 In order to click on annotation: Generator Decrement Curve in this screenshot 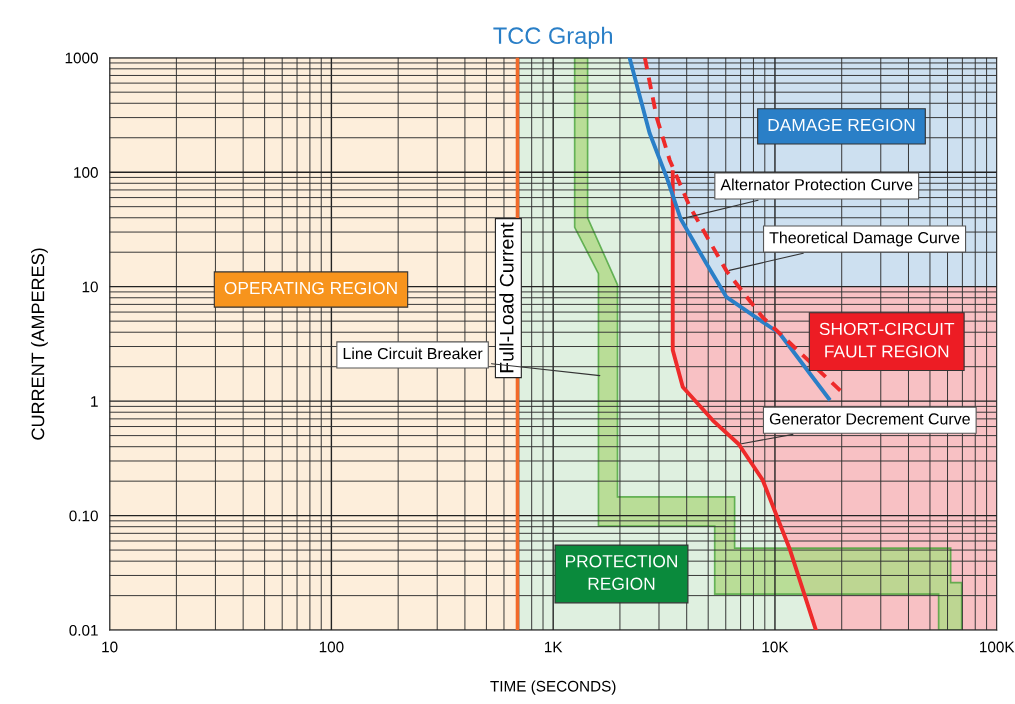, I will do `click(869, 419)`.